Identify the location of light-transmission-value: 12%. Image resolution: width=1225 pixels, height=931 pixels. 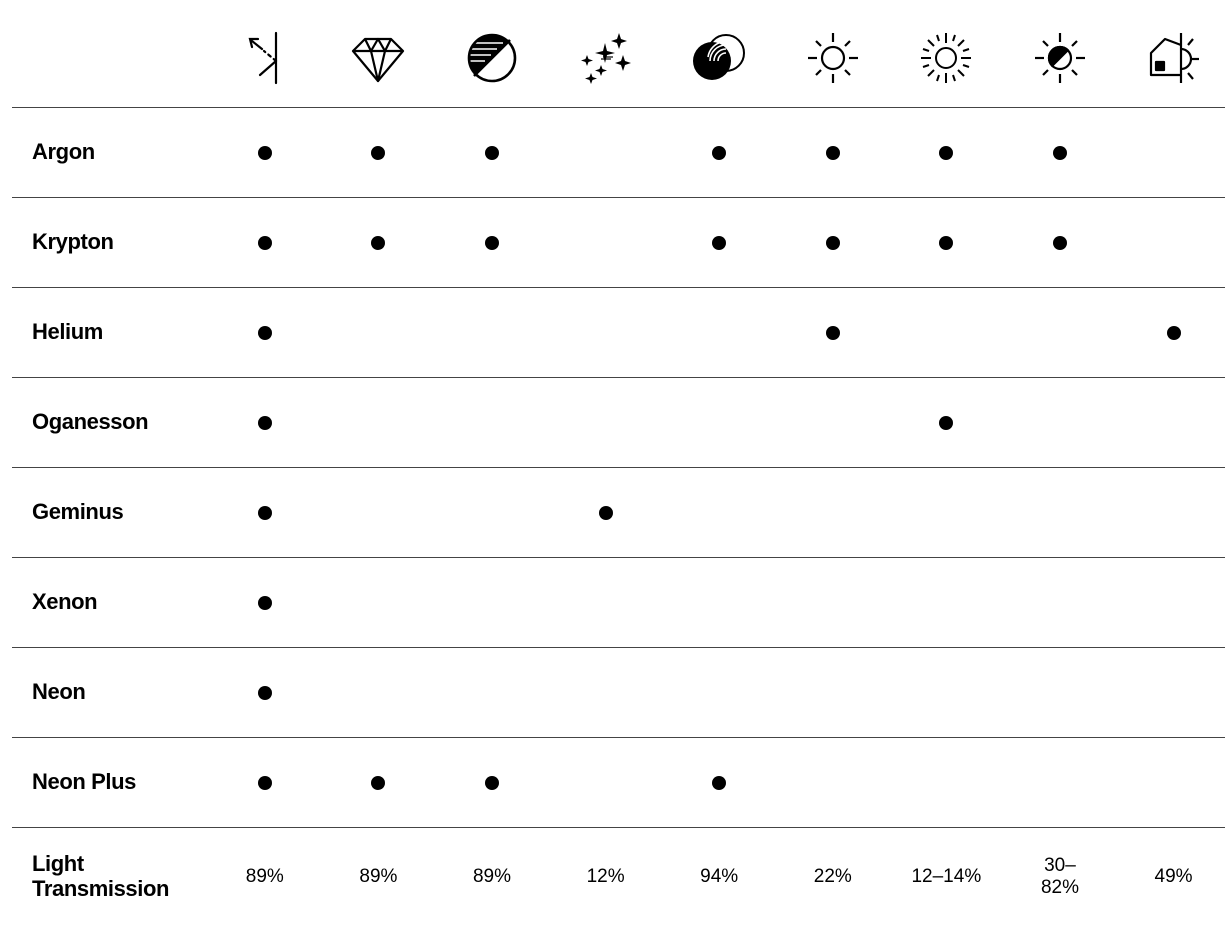
(605, 877).